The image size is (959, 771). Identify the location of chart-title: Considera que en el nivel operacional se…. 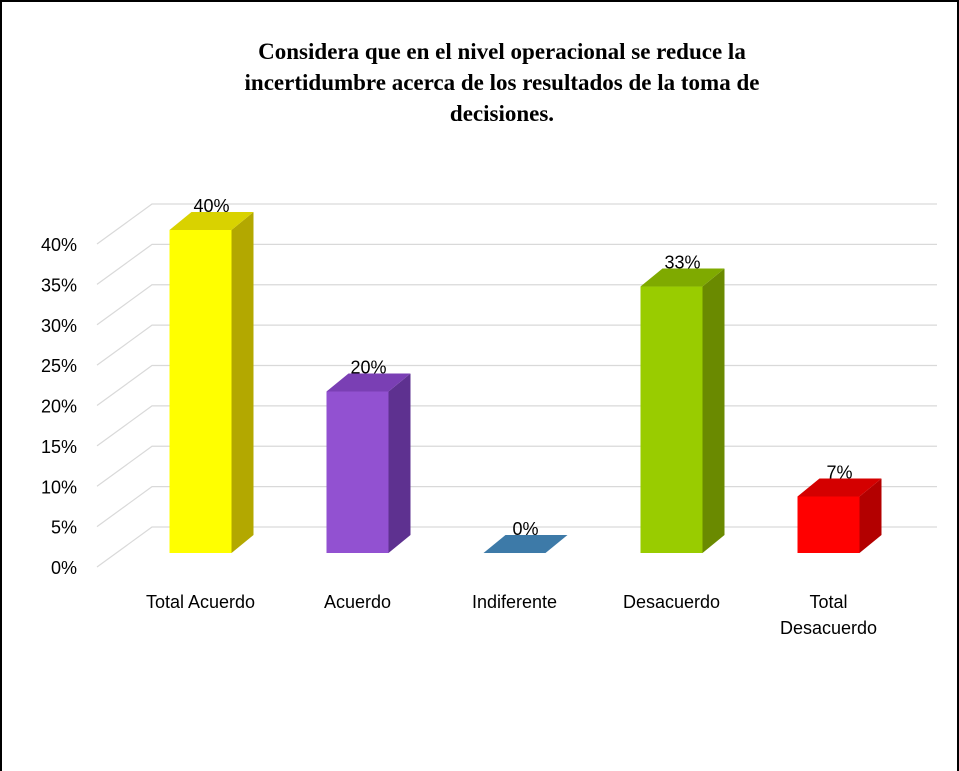
(502, 82).